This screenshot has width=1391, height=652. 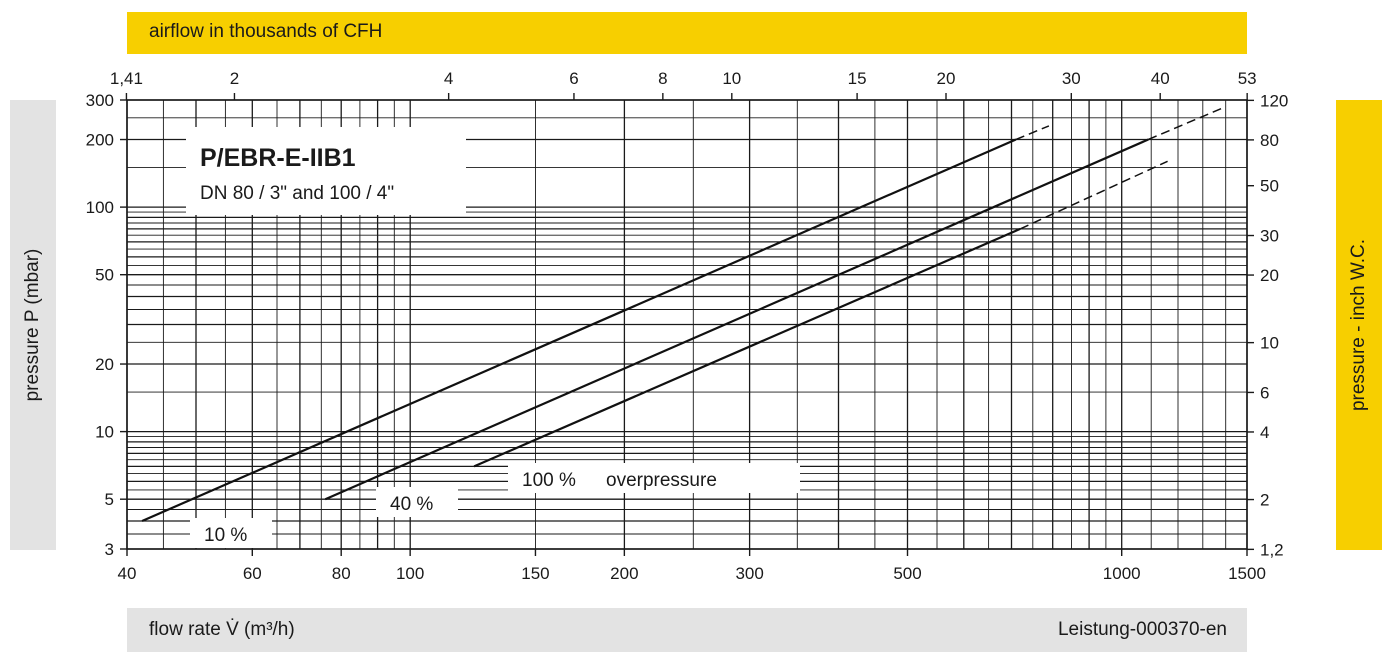 I want to click on chart-title: P/EBR-E-IIB1, so click(x=278, y=158).